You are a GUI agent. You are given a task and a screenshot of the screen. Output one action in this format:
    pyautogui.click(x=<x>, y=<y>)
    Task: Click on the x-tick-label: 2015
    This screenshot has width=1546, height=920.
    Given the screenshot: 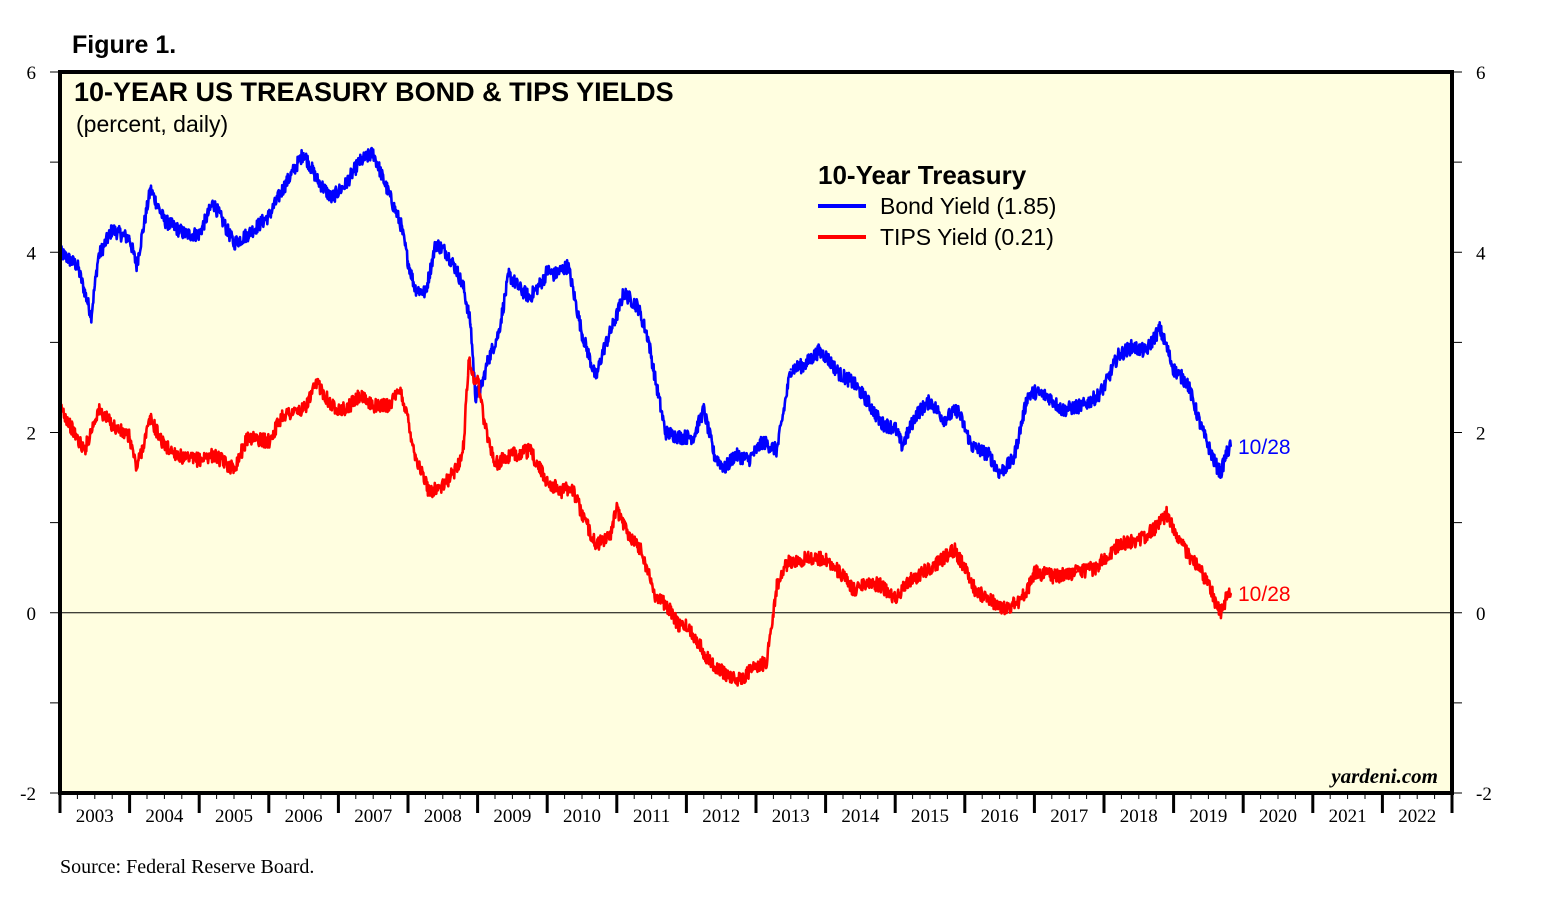 What is the action you would take?
    pyautogui.click(x=930, y=816)
    